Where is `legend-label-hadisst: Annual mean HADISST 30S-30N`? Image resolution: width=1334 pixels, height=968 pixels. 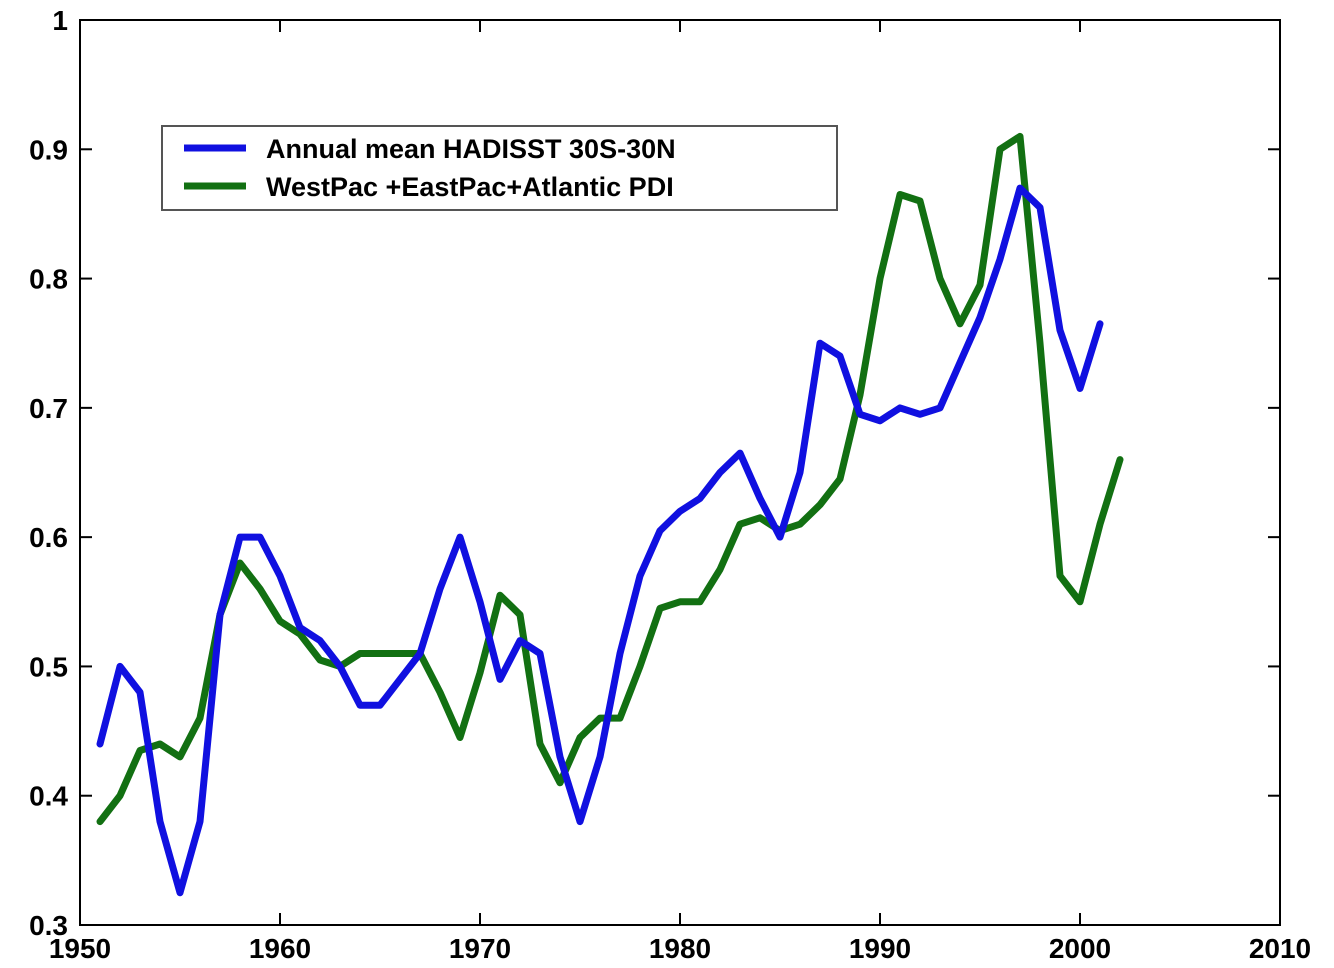
legend-label-hadisst: Annual mean HADISST 30S-30N is located at coordinates (471, 149).